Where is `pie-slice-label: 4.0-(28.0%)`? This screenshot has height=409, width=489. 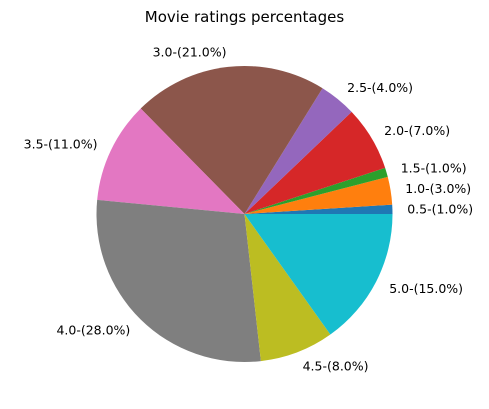
pie-slice-label: 4.0-(28.0%) is located at coordinates (93, 330).